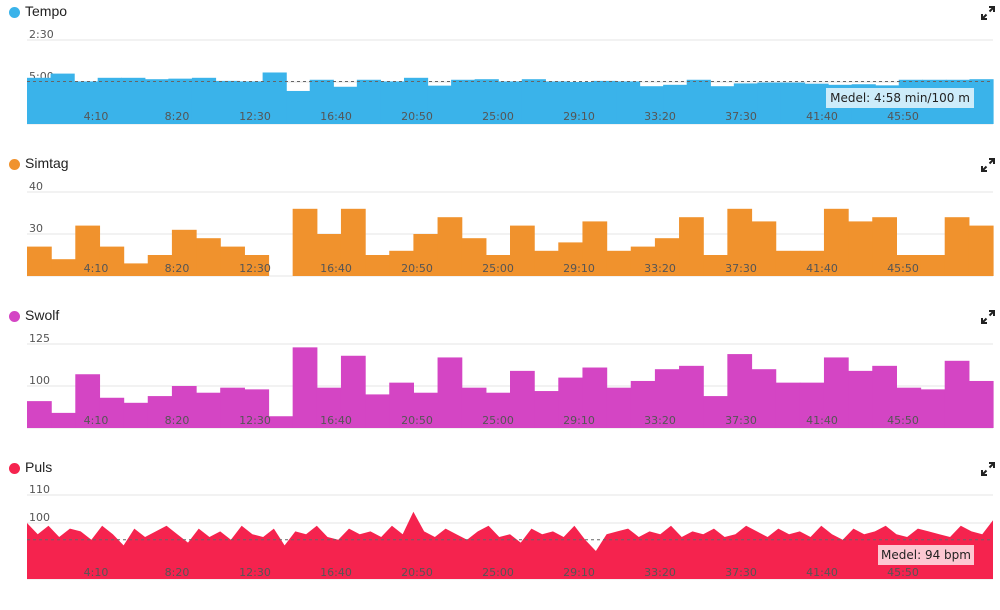 The image size is (1000, 610). What do you see at coordinates (39, 489) in the screenshot?
I see `y-tick-label: 110` at bounding box center [39, 489].